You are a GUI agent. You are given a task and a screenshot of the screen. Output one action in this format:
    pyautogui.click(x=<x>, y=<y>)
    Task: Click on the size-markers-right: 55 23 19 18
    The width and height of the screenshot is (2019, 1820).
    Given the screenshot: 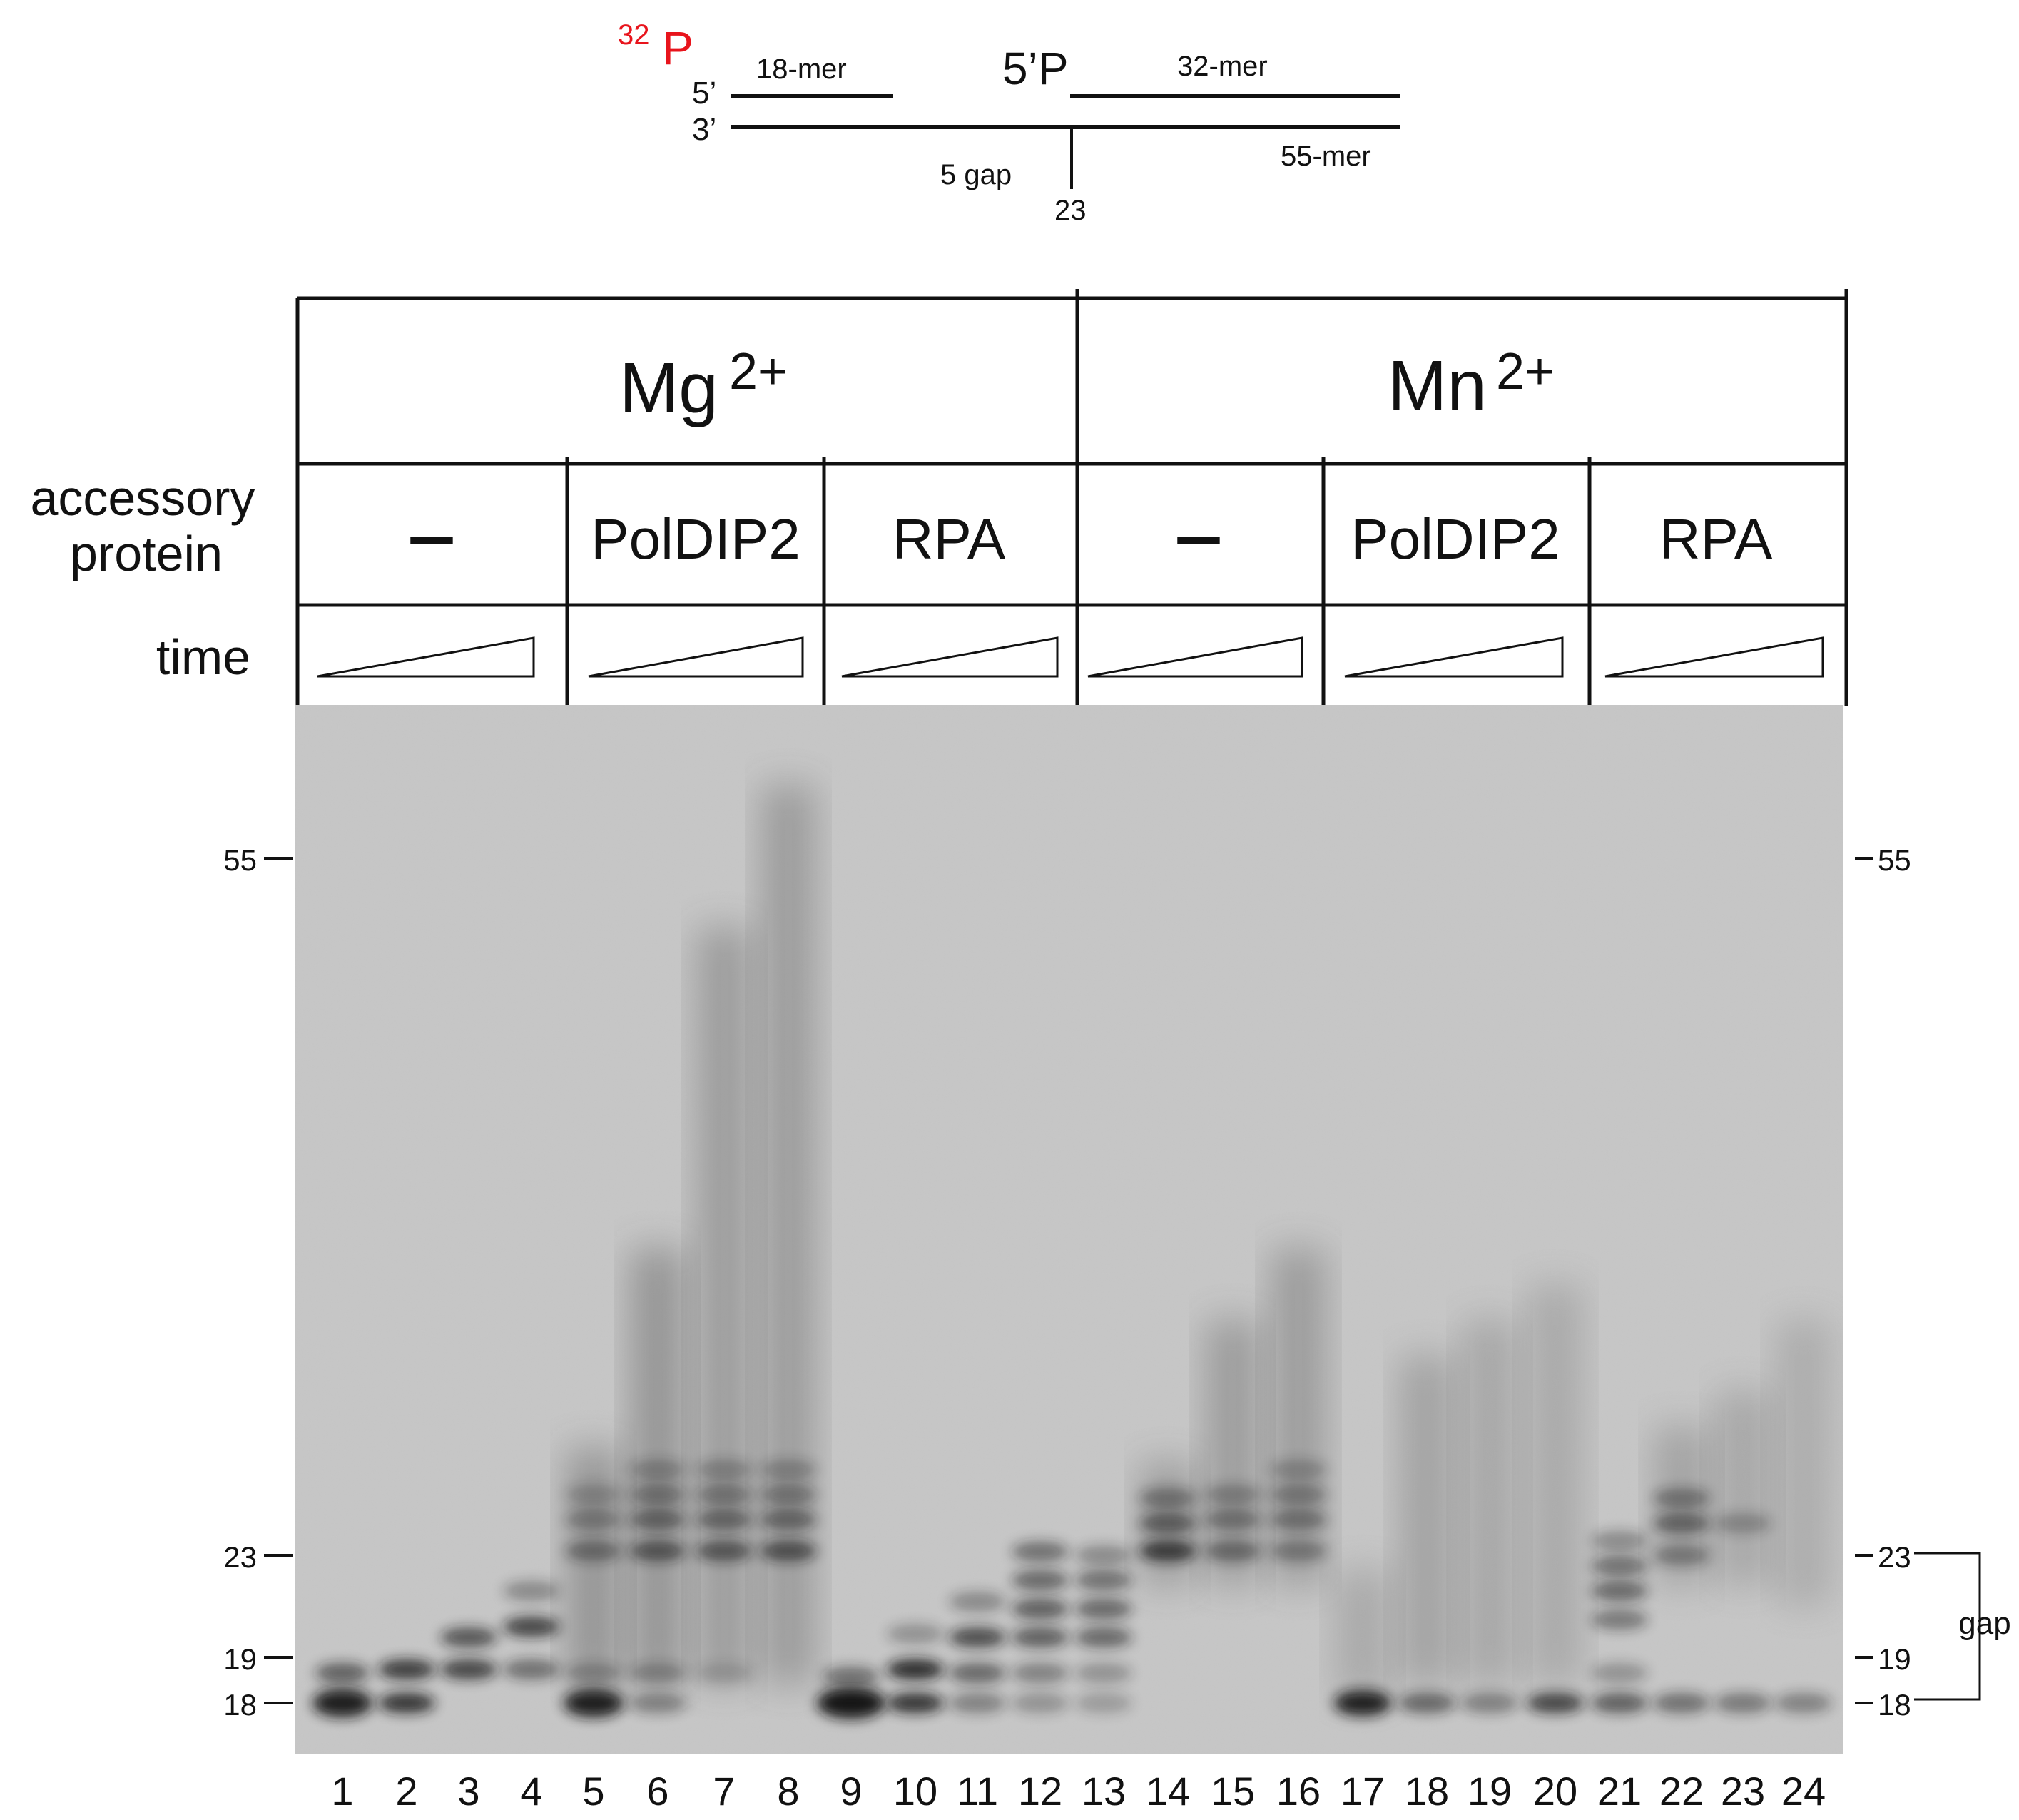 What is the action you would take?
    pyautogui.click(x=1883, y=1282)
    